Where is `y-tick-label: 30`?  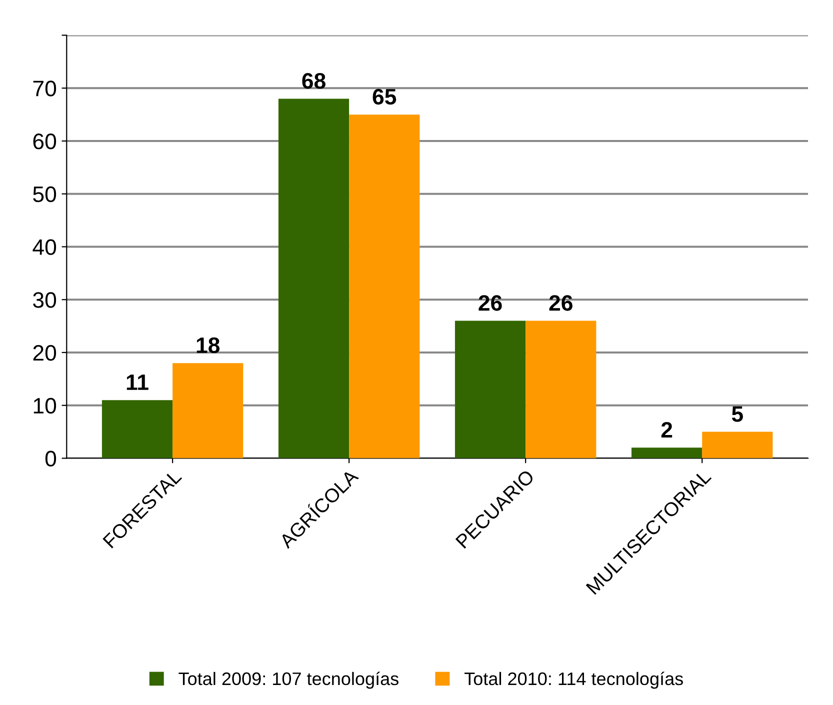
y-tick-label: 30 is located at coordinates (44, 300).